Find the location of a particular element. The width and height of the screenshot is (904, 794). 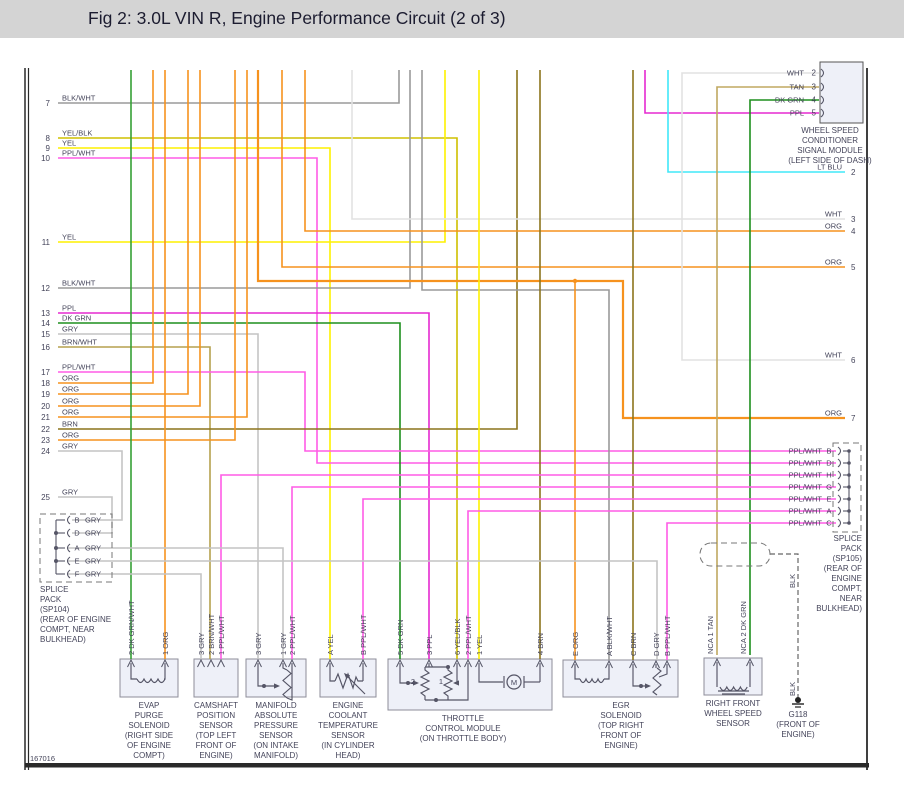

sp105-pin-letter: B is located at coordinates (828, 451).